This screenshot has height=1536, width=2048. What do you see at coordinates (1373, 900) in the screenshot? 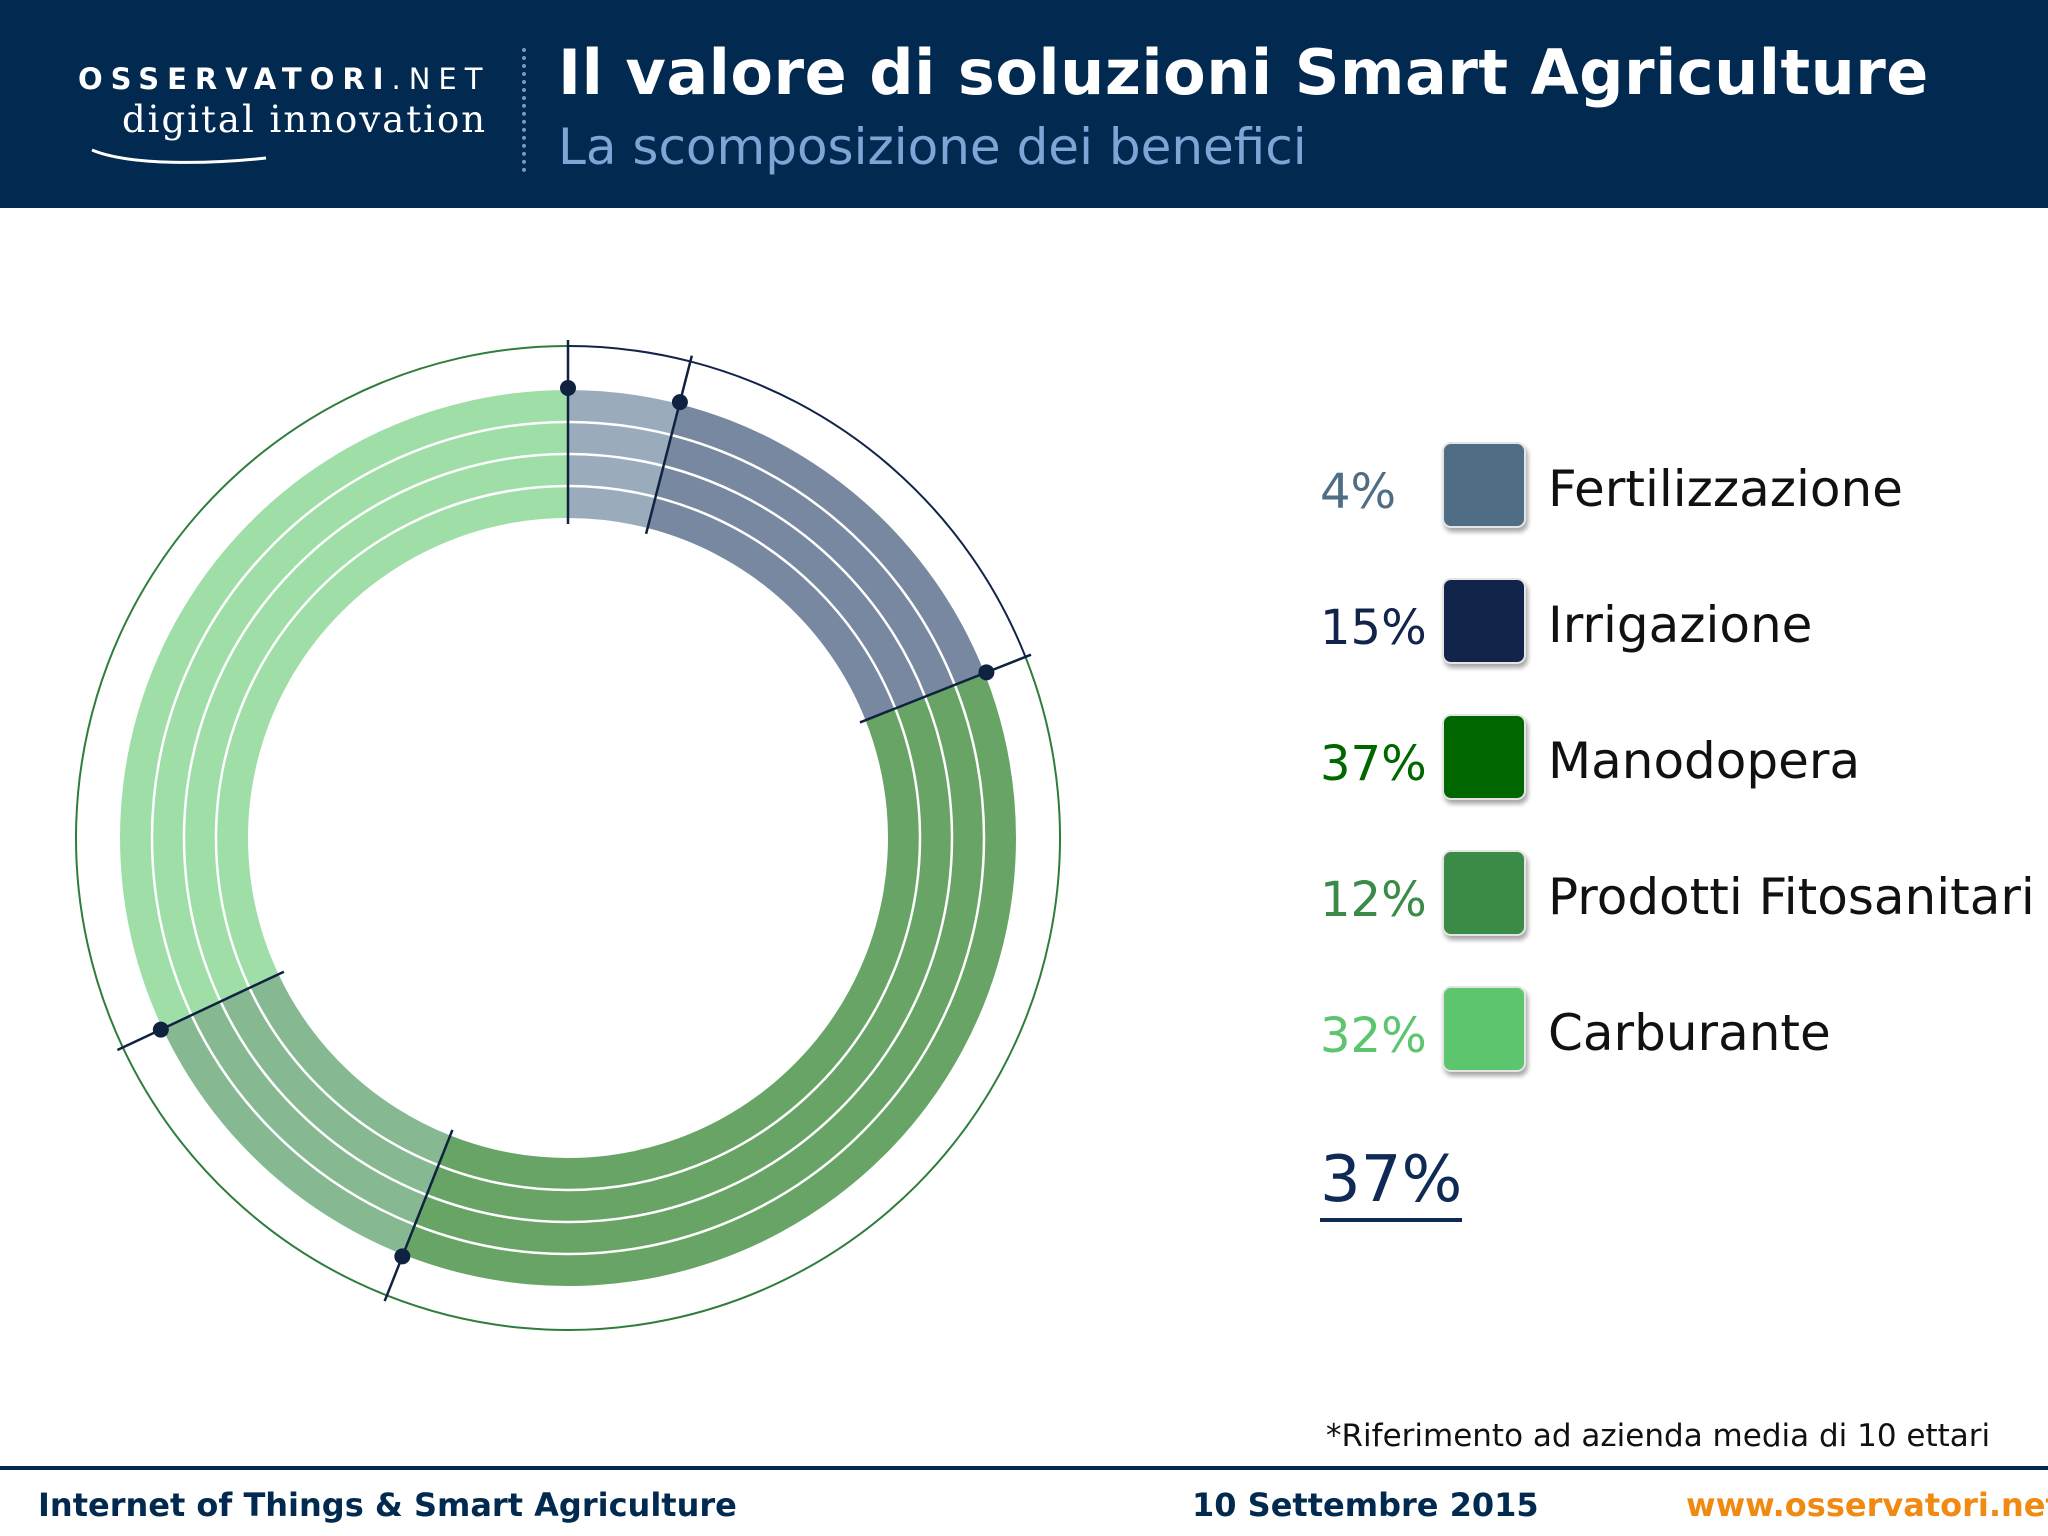
I see `legend-value: 12%` at bounding box center [1373, 900].